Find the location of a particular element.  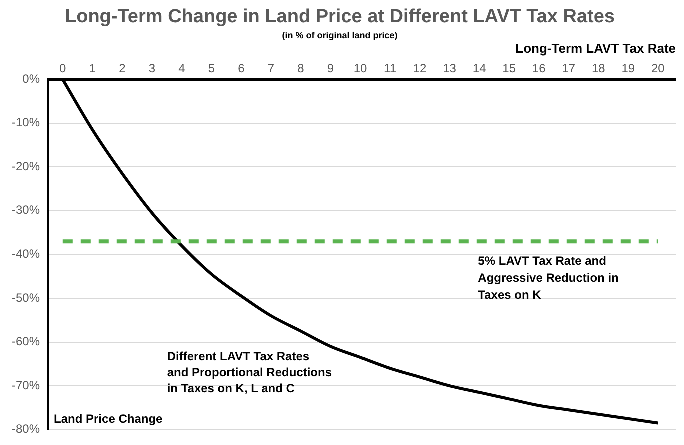

y-tick-label: -80% is located at coordinates (26, 429).